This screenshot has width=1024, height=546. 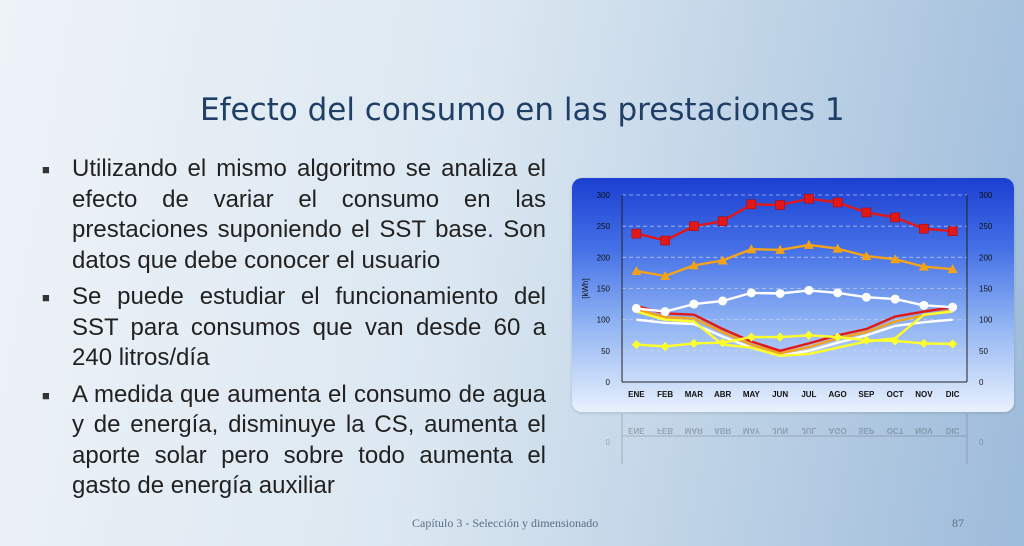 What do you see at coordinates (838, 394) in the screenshot?
I see `x-tick-label: AGO` at bounding box center [838, 394].